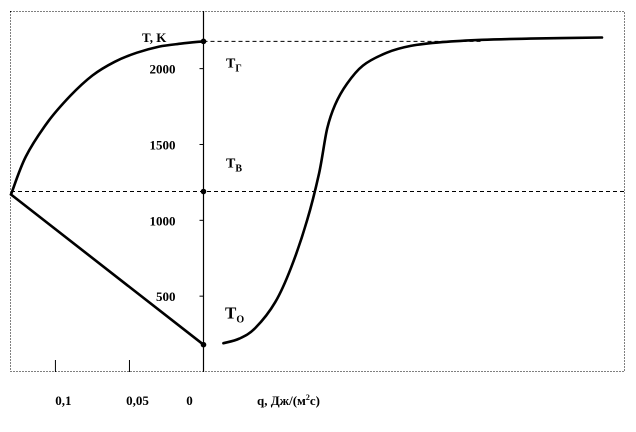  What do you see at coordinates (137, 400) in the screenshot?
I see `x-tick-label: 0,05` at bounding box center [137, 400].